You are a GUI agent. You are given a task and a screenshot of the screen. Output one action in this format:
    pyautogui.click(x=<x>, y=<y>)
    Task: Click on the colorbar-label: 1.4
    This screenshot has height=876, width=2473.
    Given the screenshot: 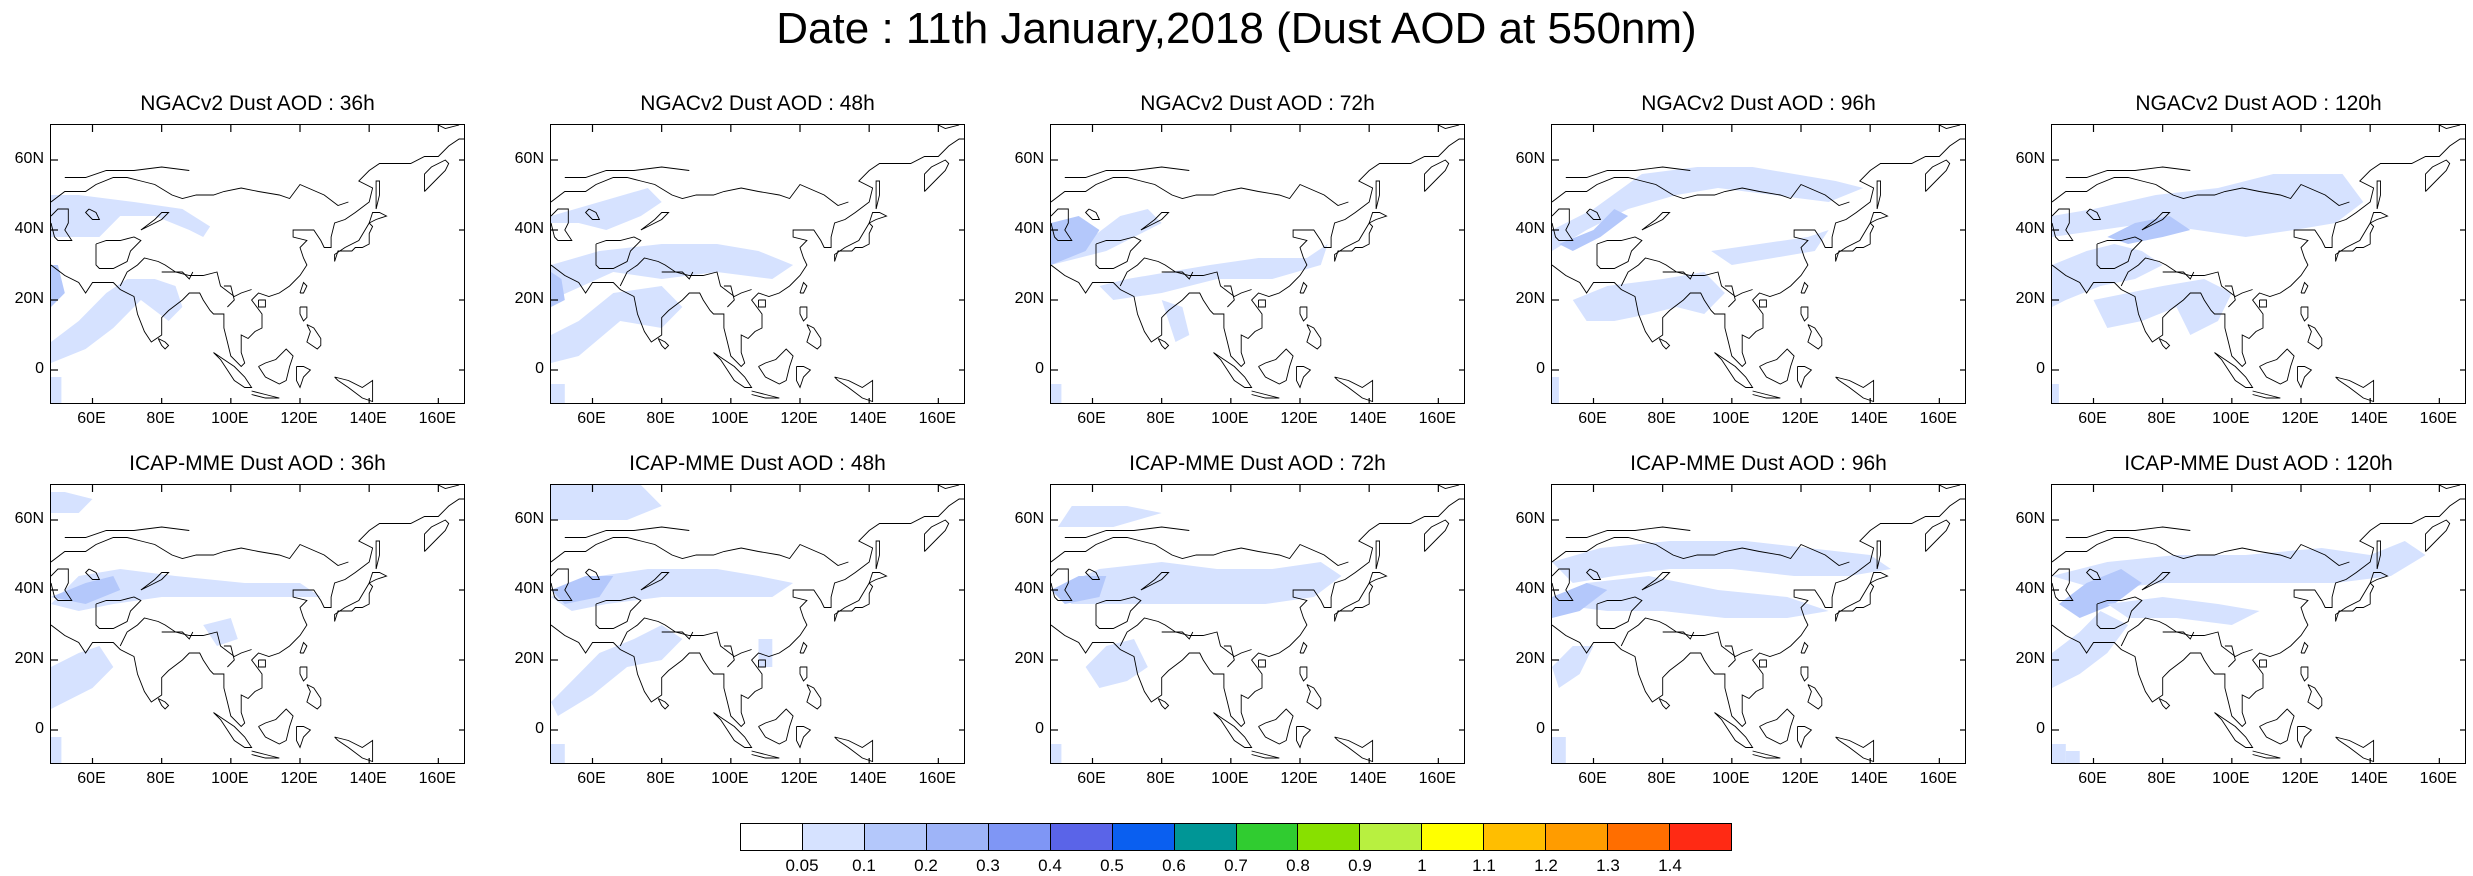 What is the action you would take?
    pyautogui.click(x=1670, y=865)
    